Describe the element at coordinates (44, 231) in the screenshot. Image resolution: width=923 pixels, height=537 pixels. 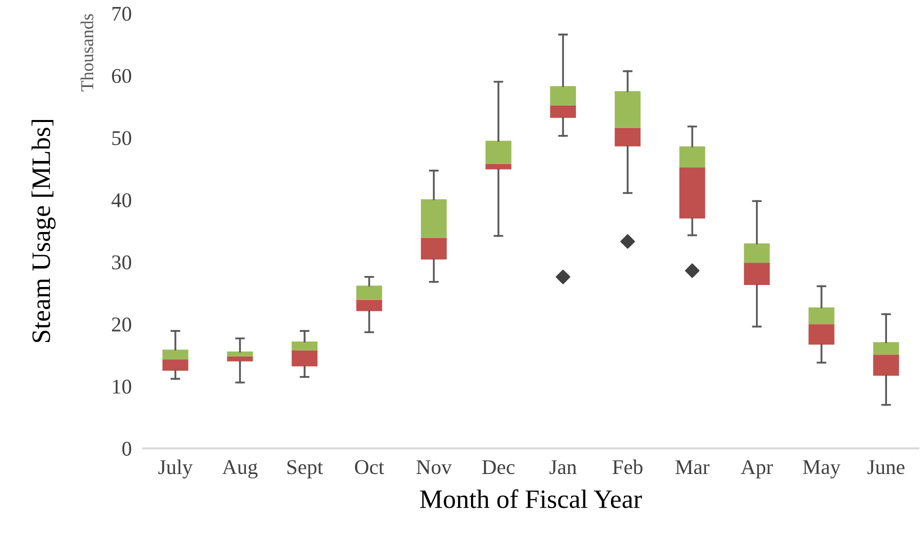
I see `y-axis-title: Steam Usage [MLbs]` at that location.